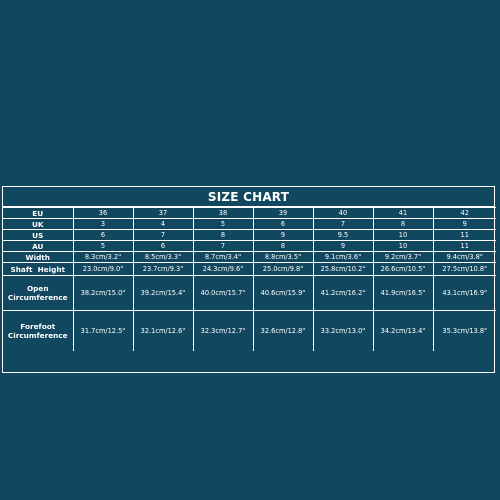  I want to click on table-row-au: AU 5 6 7 8 9 10 11, so click(249, 246).